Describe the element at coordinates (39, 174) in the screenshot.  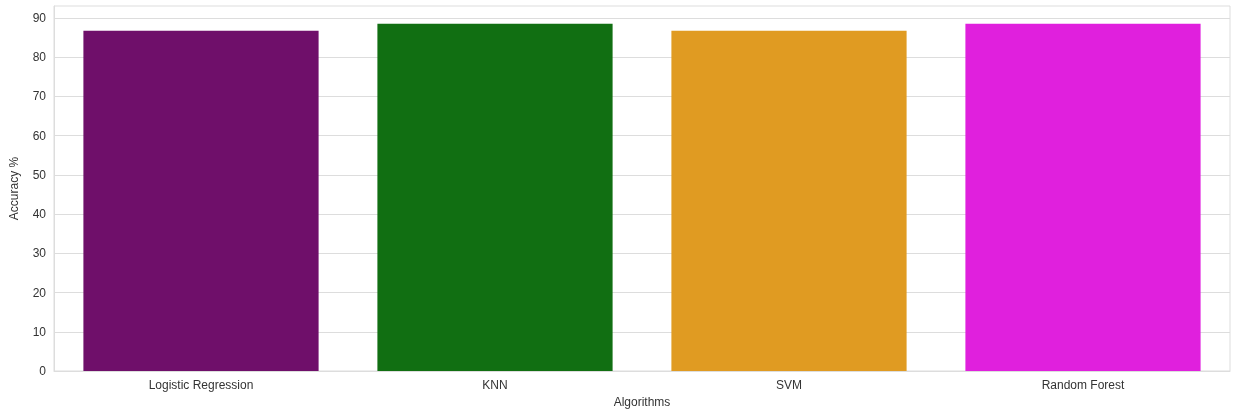
I see `y-tick-label: 50` at that location.